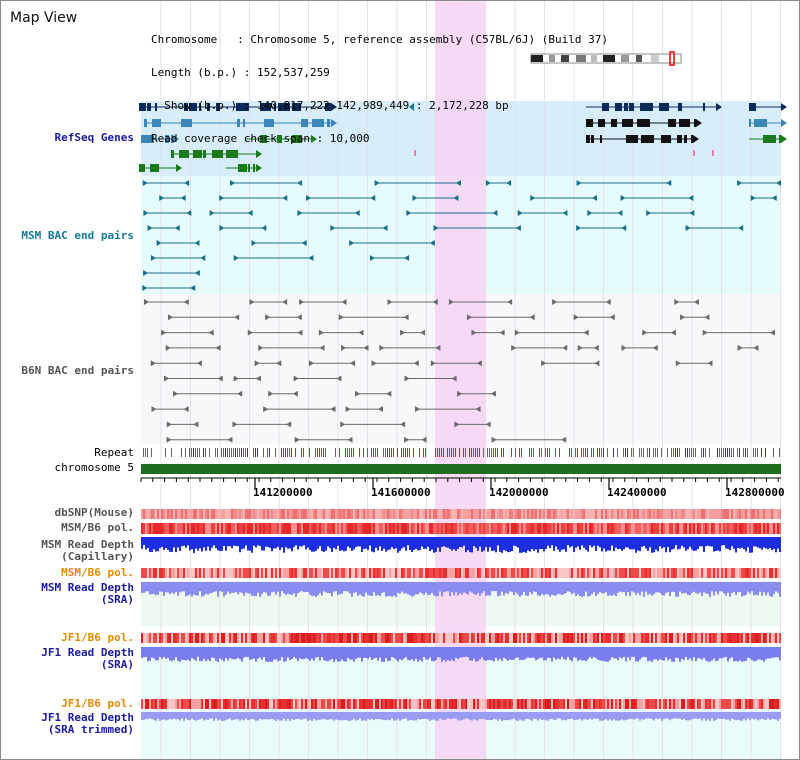 This screenshot has width=800, height=760. I want to click on track-label-b6n-bac: B6N BAC end pairs, so click(77, 370).